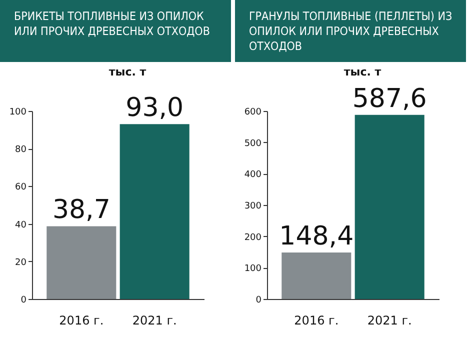 The width and height of the screenshot is (470, 343). What do you see at coordinates (350, 31) in the screenshot?
I see `chart-title: ГРАНУЛЫ ТОПЛИВНЫЕ (ПЕЛЛЕТЫ) ИЗ ОПИЛОК ИЛИ ПРОЧИХ ДРЕВЕСНЫХ ОТХОДОВ` at bounding box center [350, 31].